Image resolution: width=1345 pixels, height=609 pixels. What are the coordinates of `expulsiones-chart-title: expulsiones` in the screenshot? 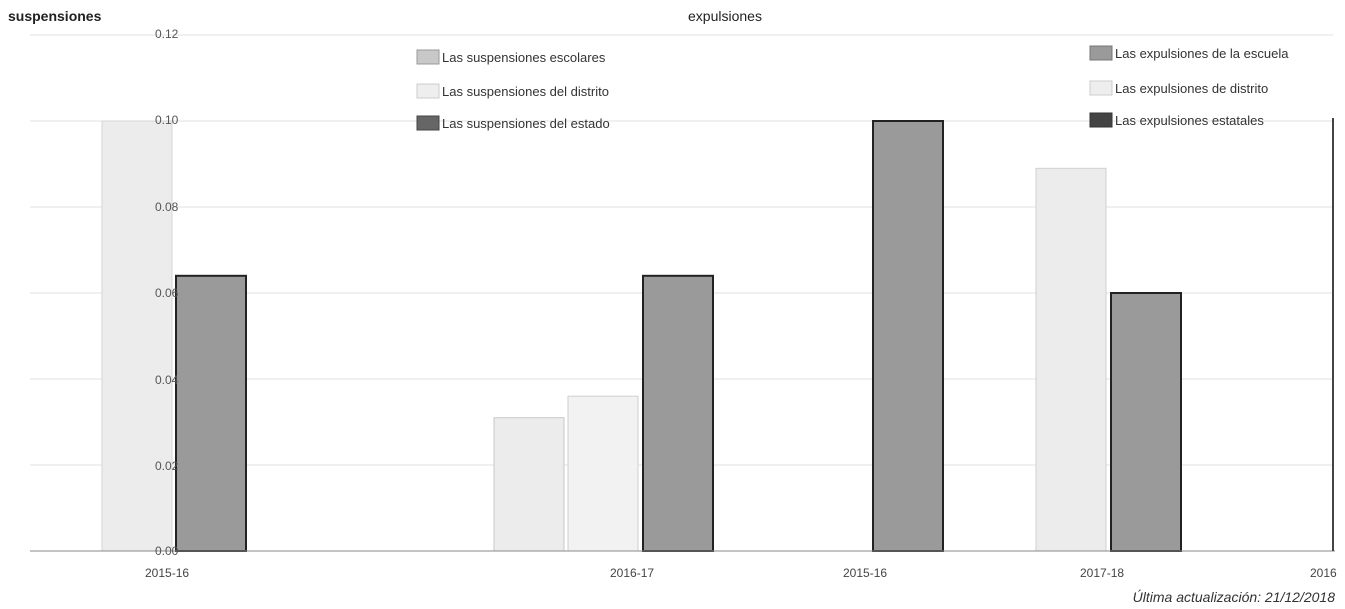 It's located at (725, 16).